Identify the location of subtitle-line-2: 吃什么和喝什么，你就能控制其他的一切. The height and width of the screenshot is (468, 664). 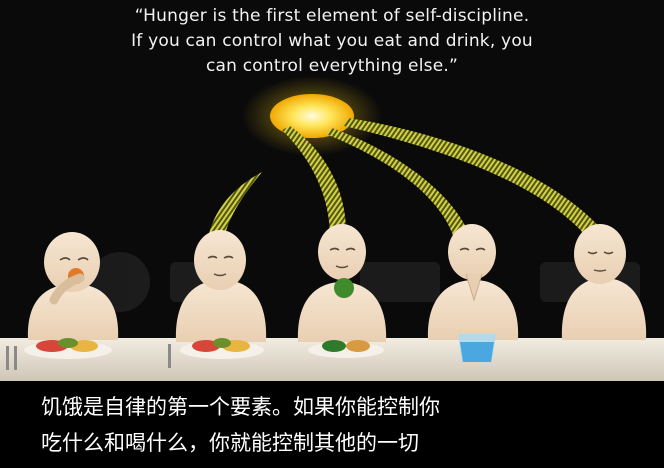
(230, 443).